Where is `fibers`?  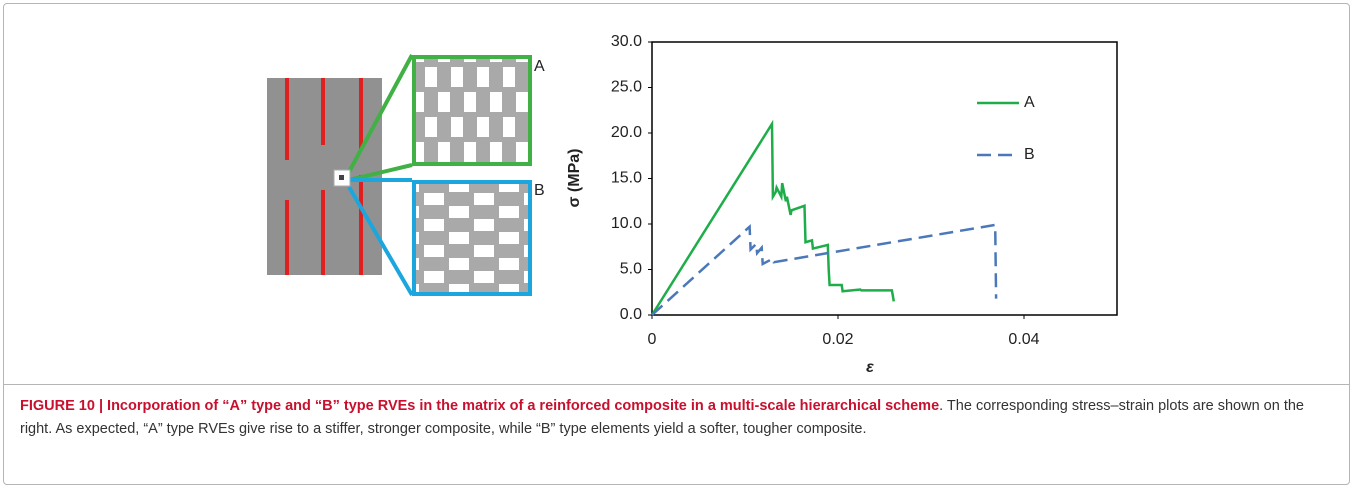 fibers is located at coordinates (324, 176).